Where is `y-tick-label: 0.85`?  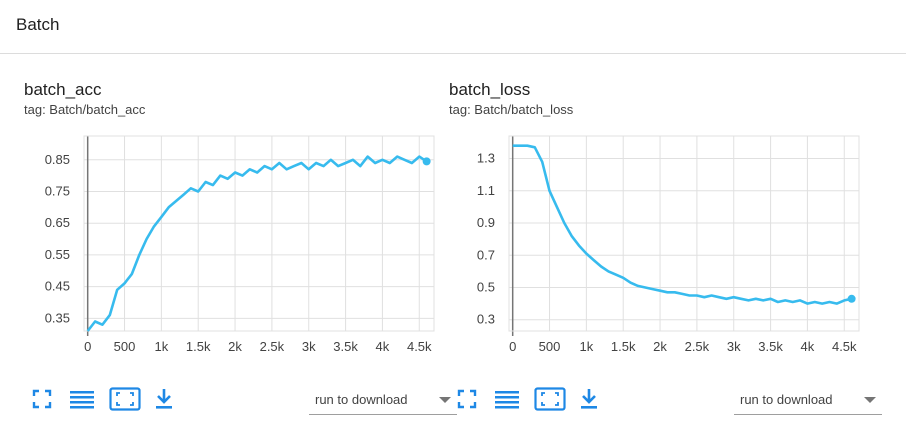
y-tick-label: 0.85 is located at coordinates (57, 159).